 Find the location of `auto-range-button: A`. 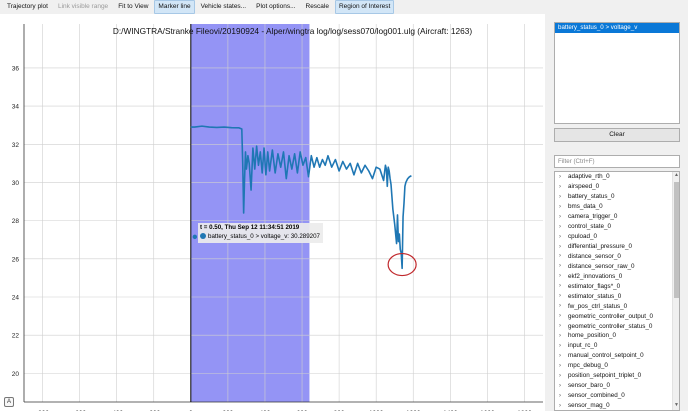

auto-range-button: A is located at coordinates (9, 402).